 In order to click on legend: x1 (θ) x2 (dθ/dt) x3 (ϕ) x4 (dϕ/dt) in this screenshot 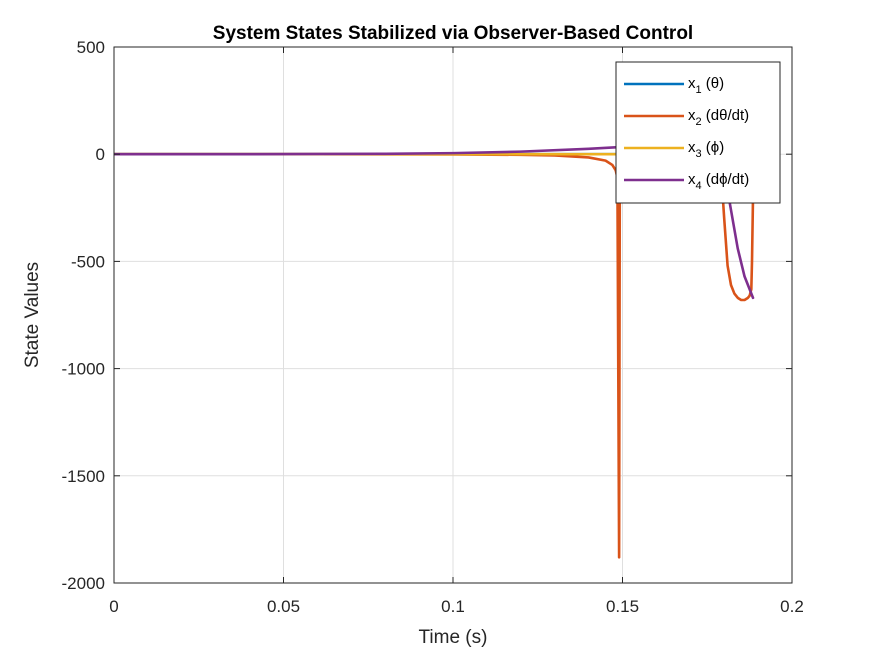, I will do `click(698, 132)`.